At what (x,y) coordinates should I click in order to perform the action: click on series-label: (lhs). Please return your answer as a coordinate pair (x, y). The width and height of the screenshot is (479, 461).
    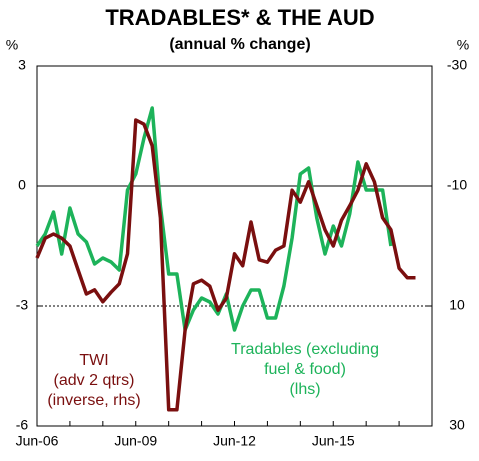
    Looking at the image, I should click on (304, 389).